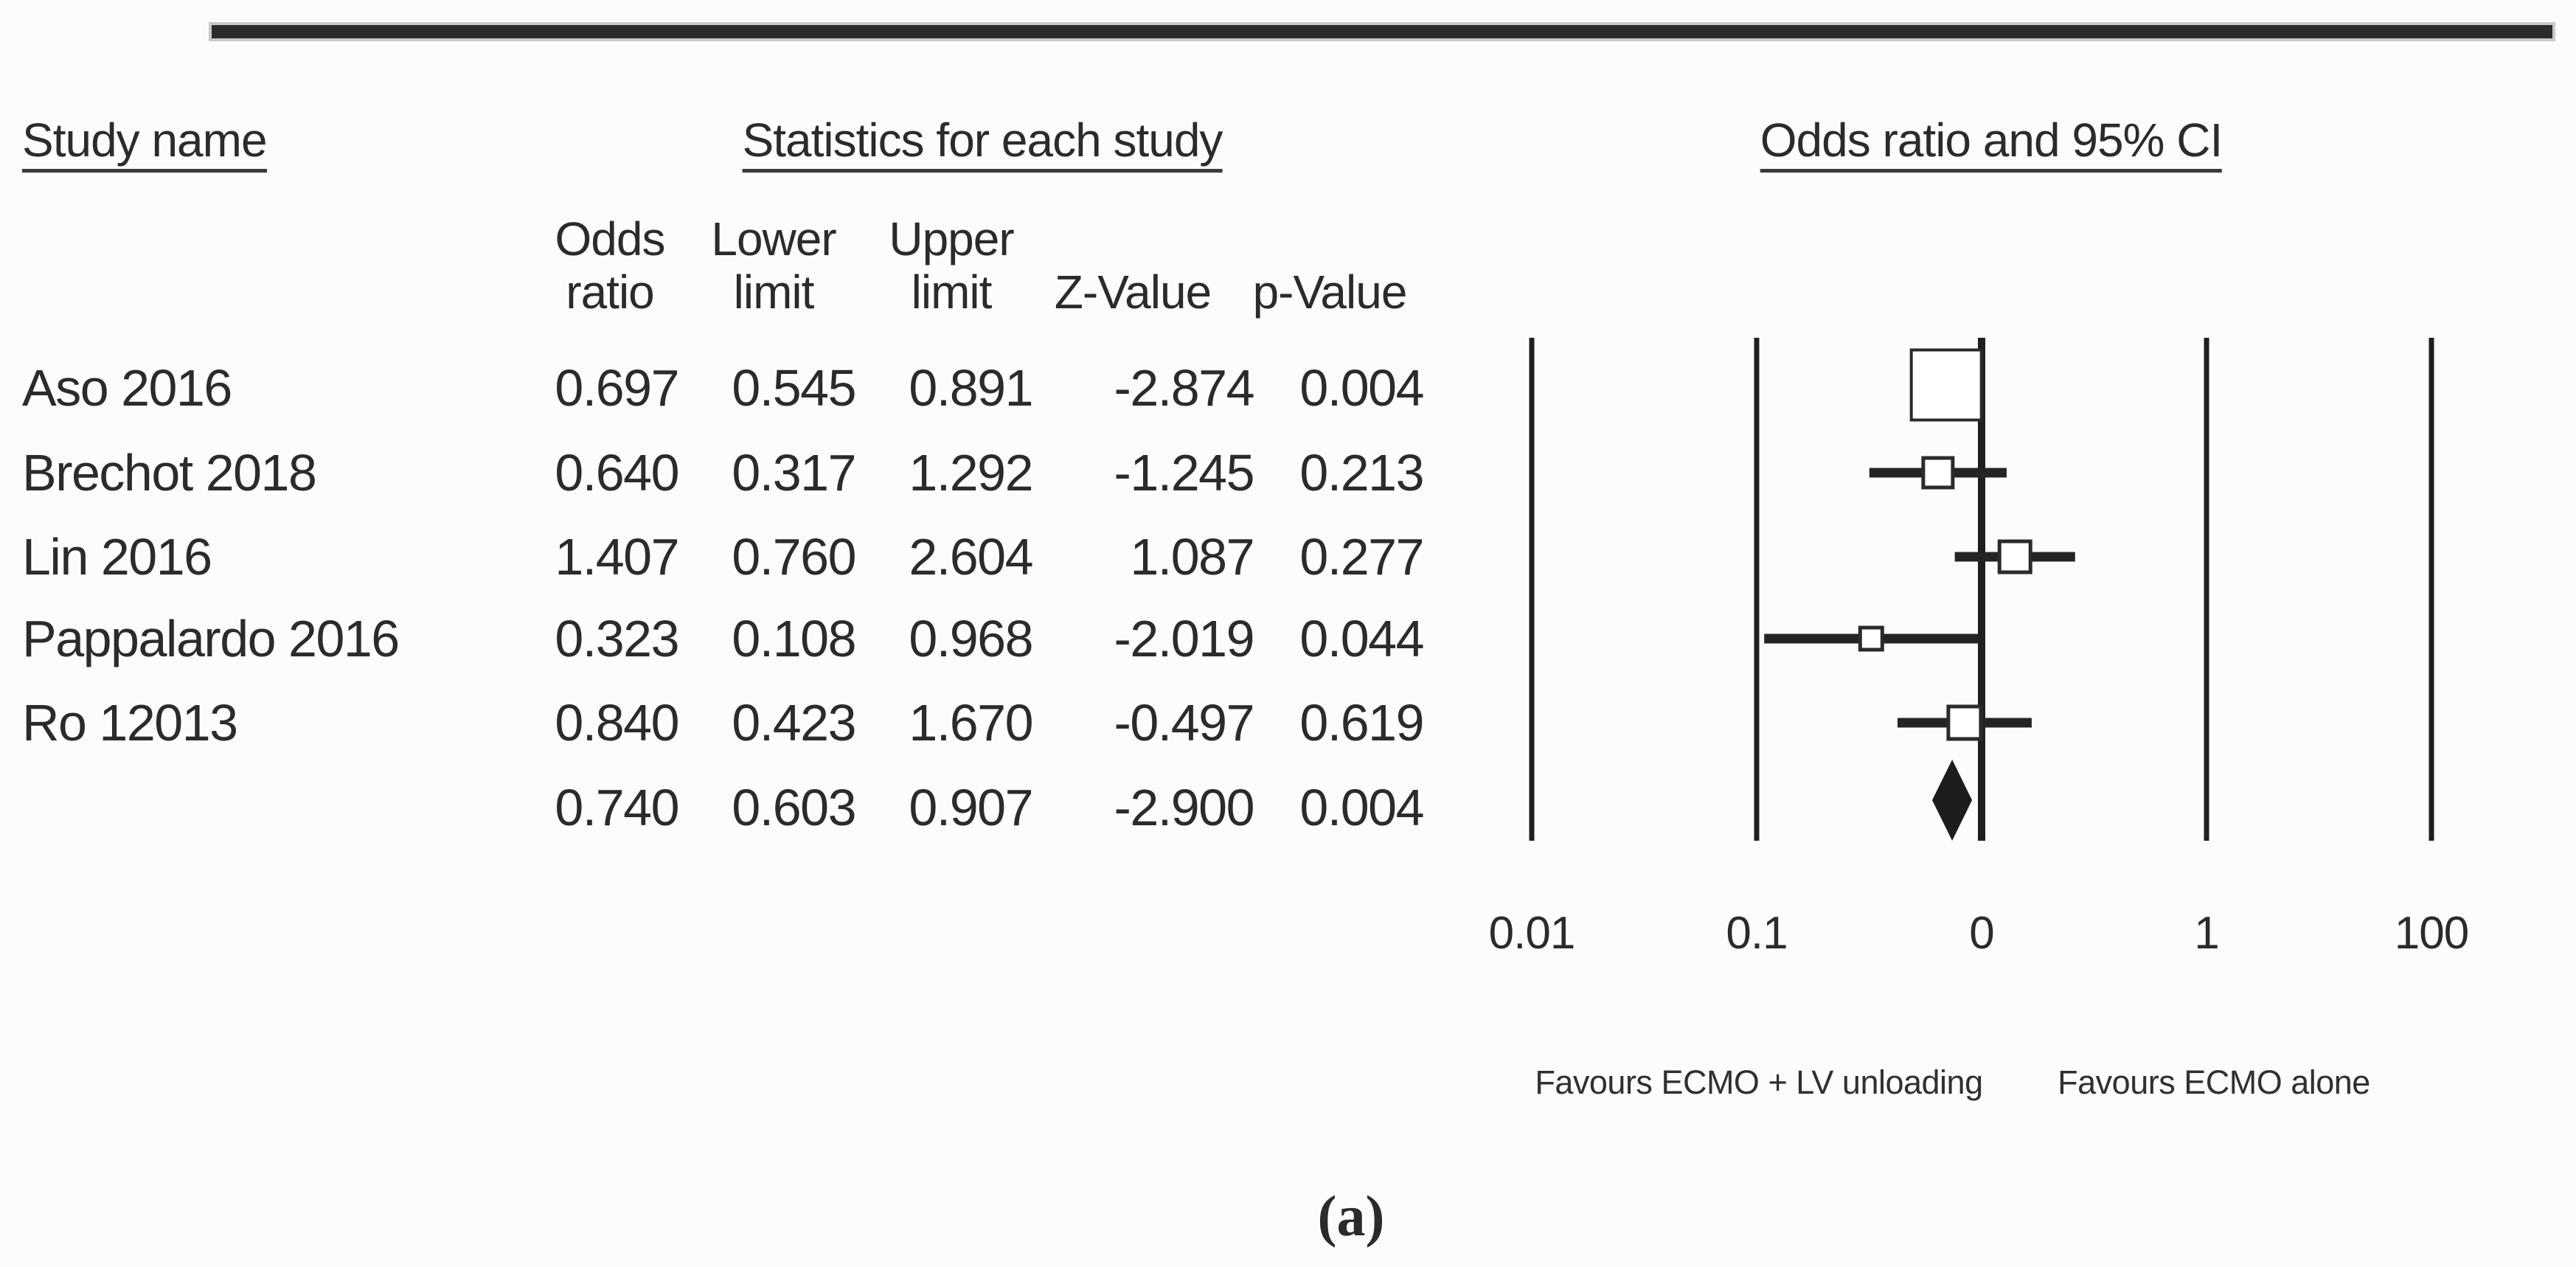  I want to click on study-name: Lin 2016, so click(117, 557).